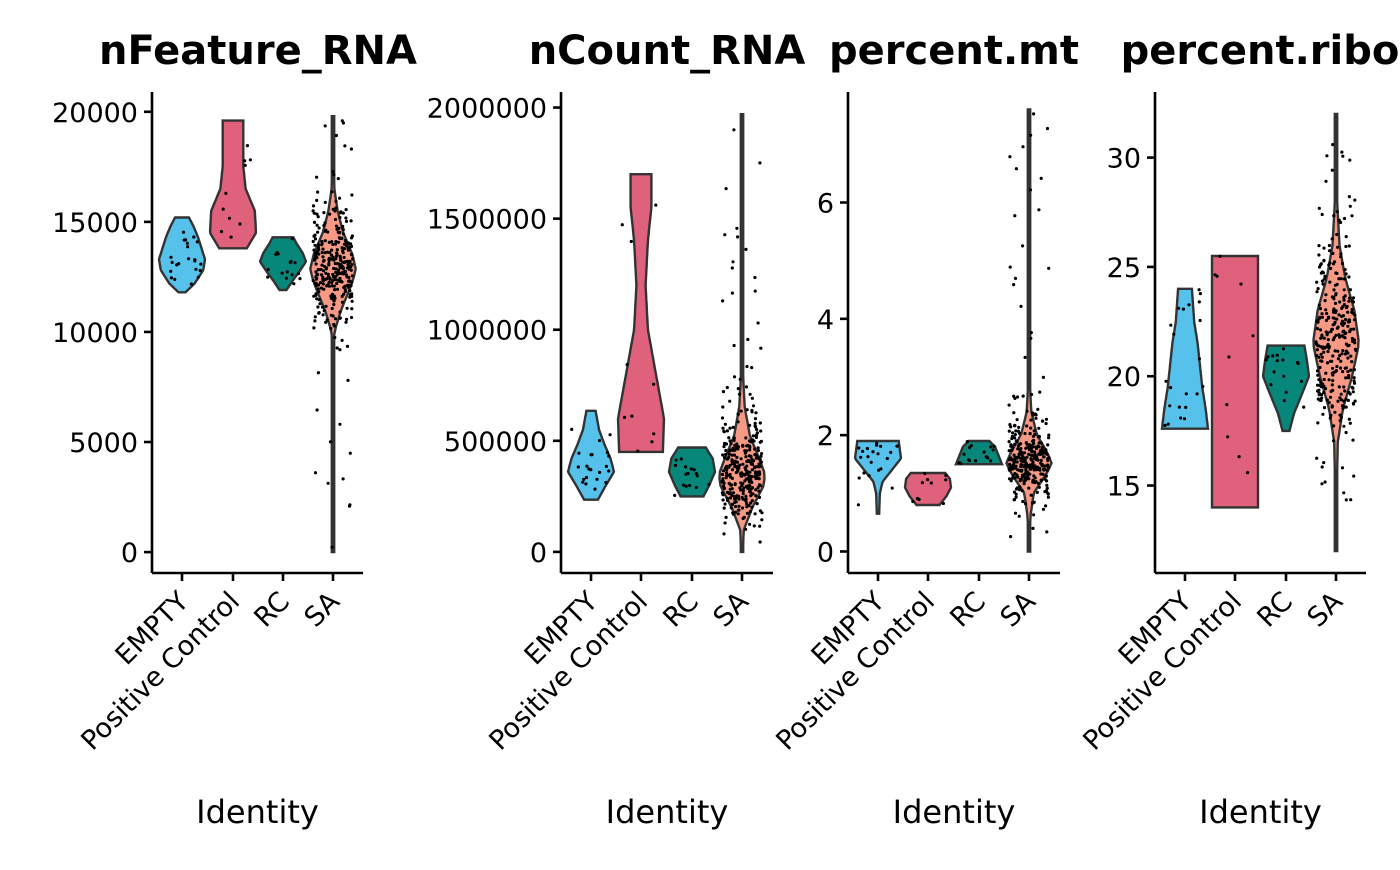 The height and width of the screenshot is (870, 1400). Describe the element at coordinates (954, 51) in the screenshot. I see `panel-title: percent.mt` at that location.